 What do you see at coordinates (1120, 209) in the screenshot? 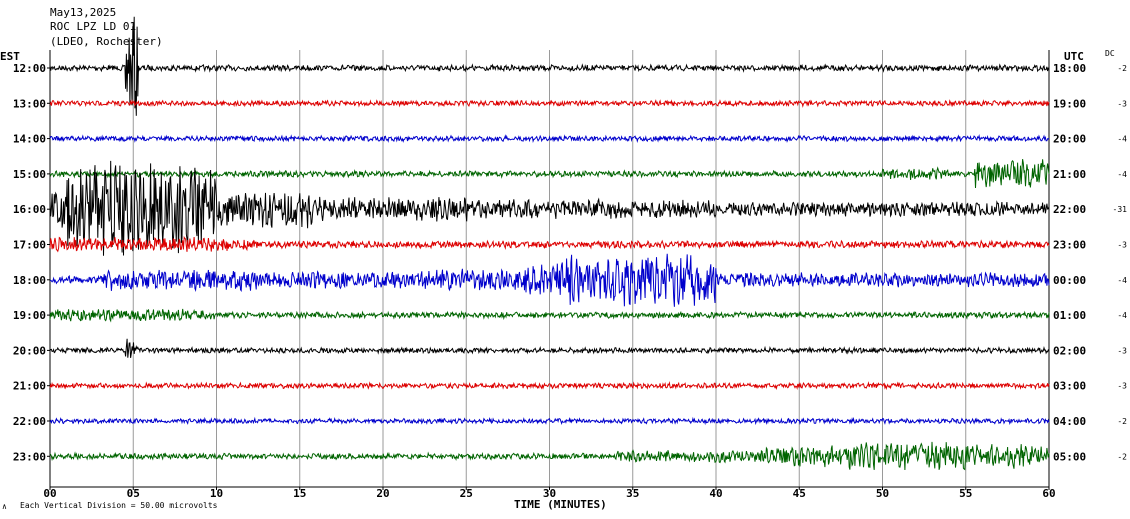
I see `row-dc-offset: -31` at bounding box center [1120, 209].